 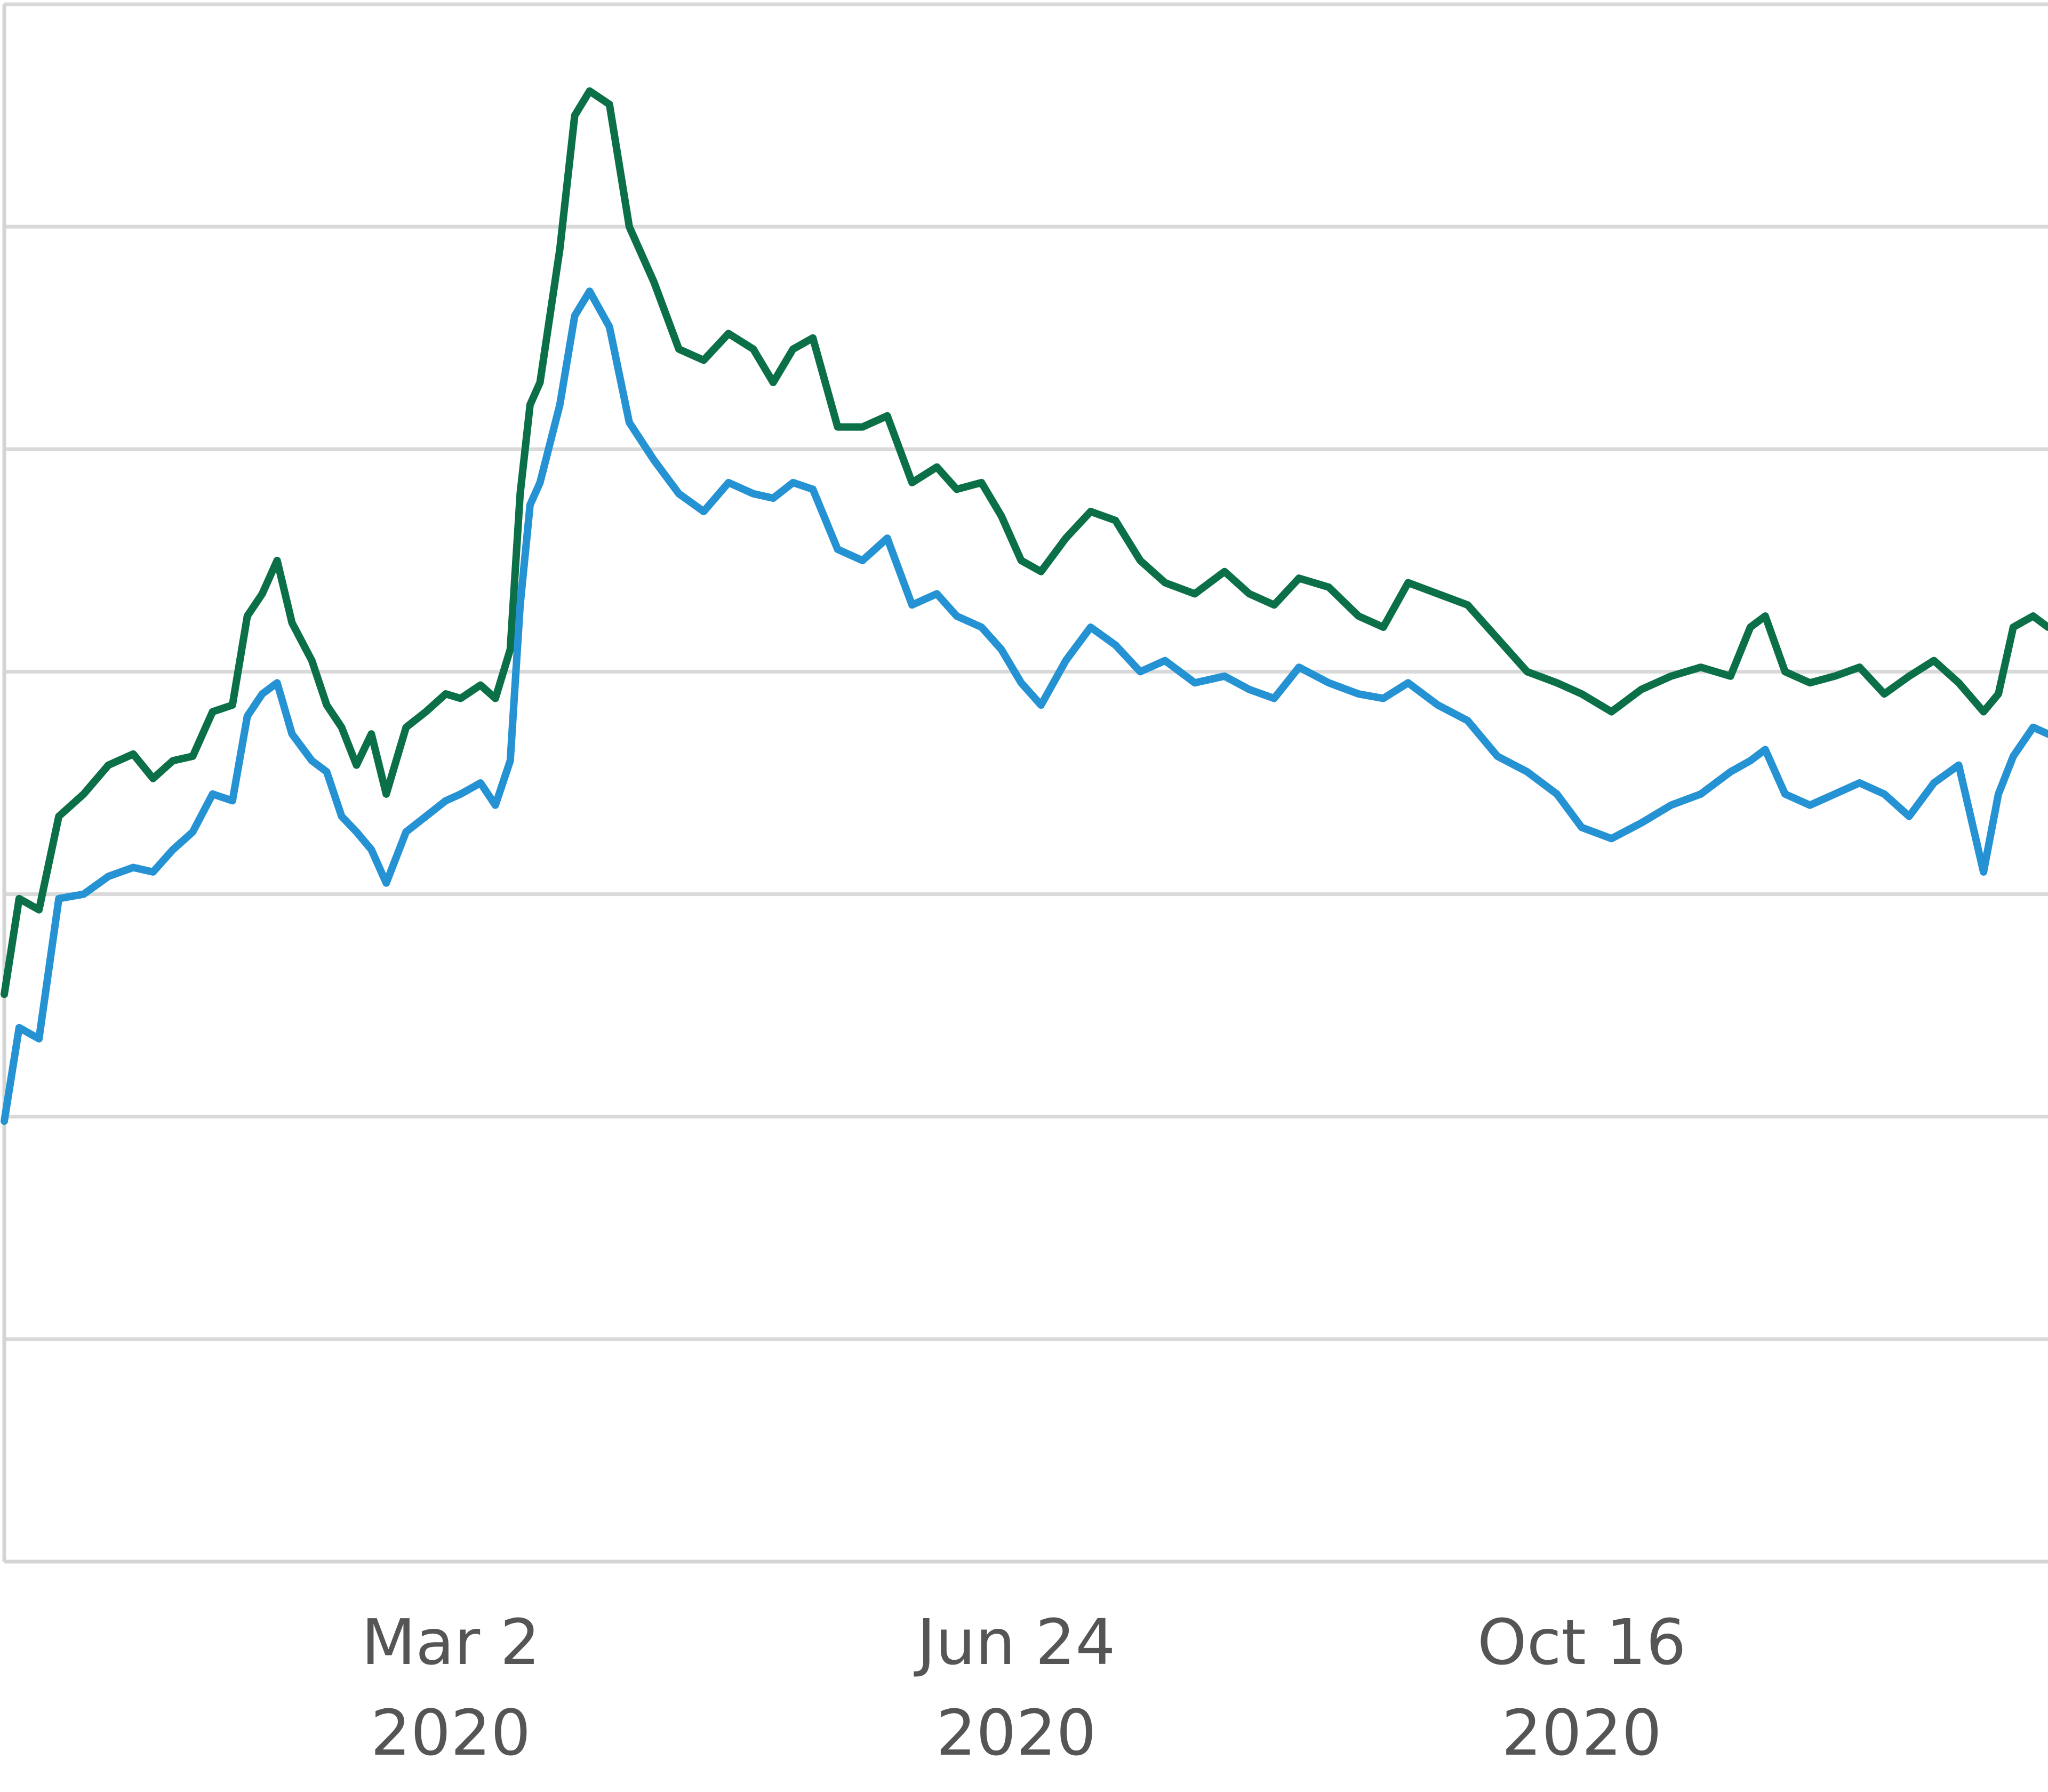 I want to click on x-tick-labels: Mar 2 2020 Jun 24 2020 Oct 16 2020, so click(x=1023, y=1687).